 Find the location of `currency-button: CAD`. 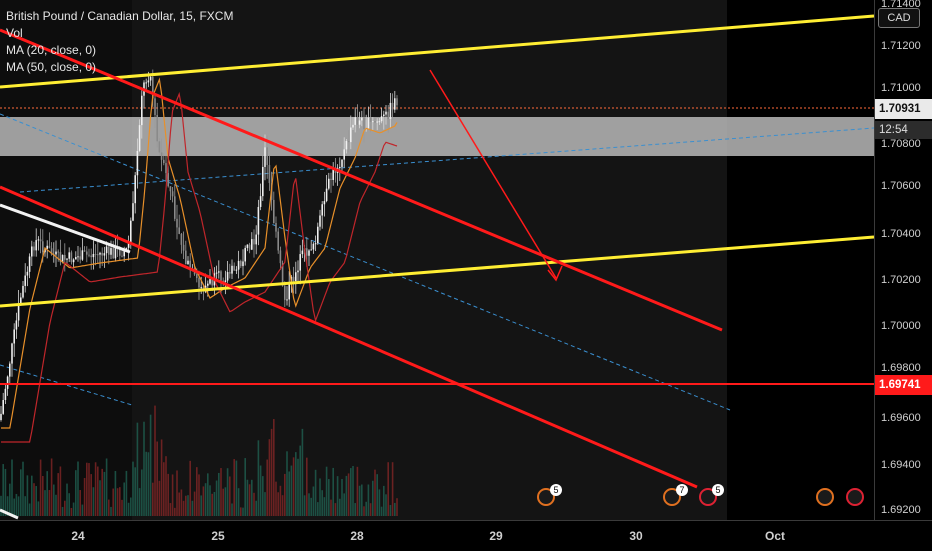

currency-button: CAD is located at coordinates (899, 18).